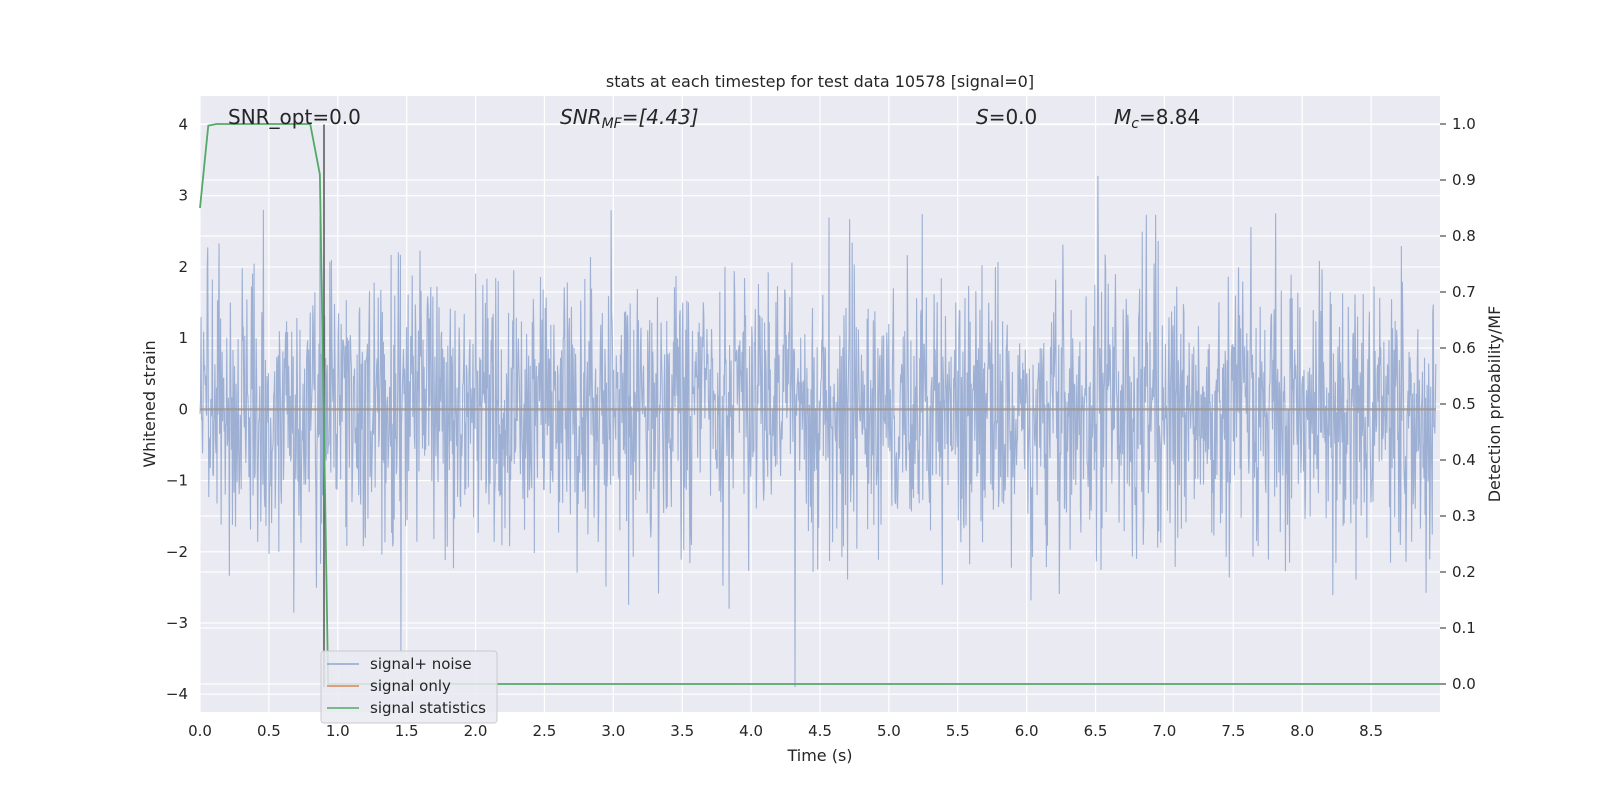  Describe the element at coordinates (613, 731) in the screenshot. I see `x-tick-label: 3.0` at that location.